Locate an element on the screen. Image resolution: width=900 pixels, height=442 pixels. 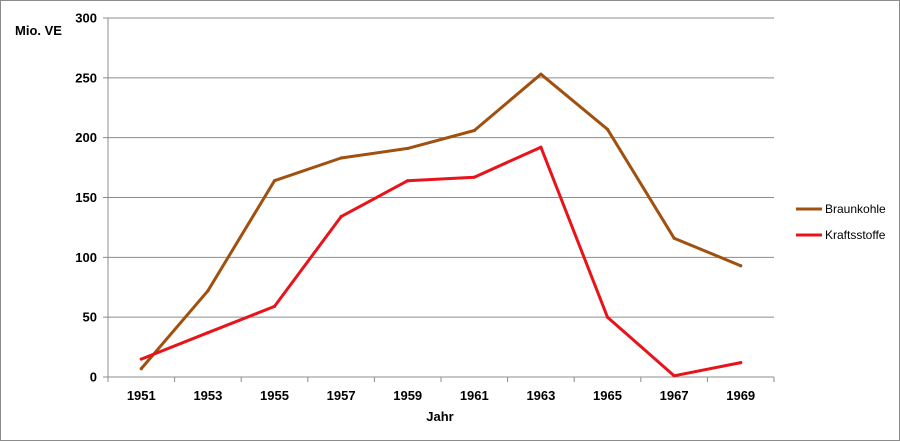
y-tick-label: 50 is located at coordinates (90, 317).